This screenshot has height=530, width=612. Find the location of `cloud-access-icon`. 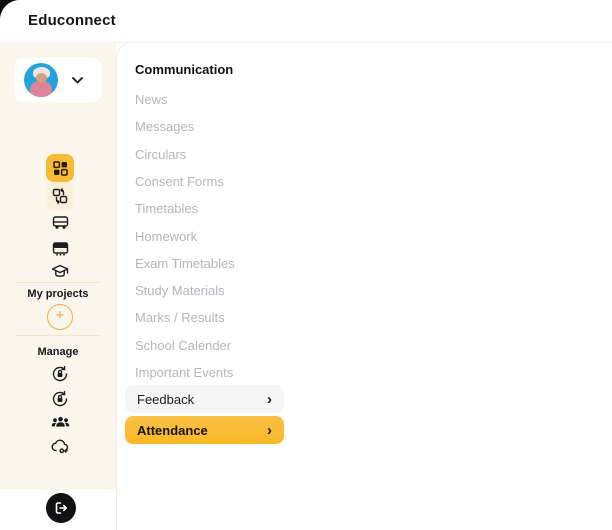

cloud-access-icon is located at coordinates (60, 446).